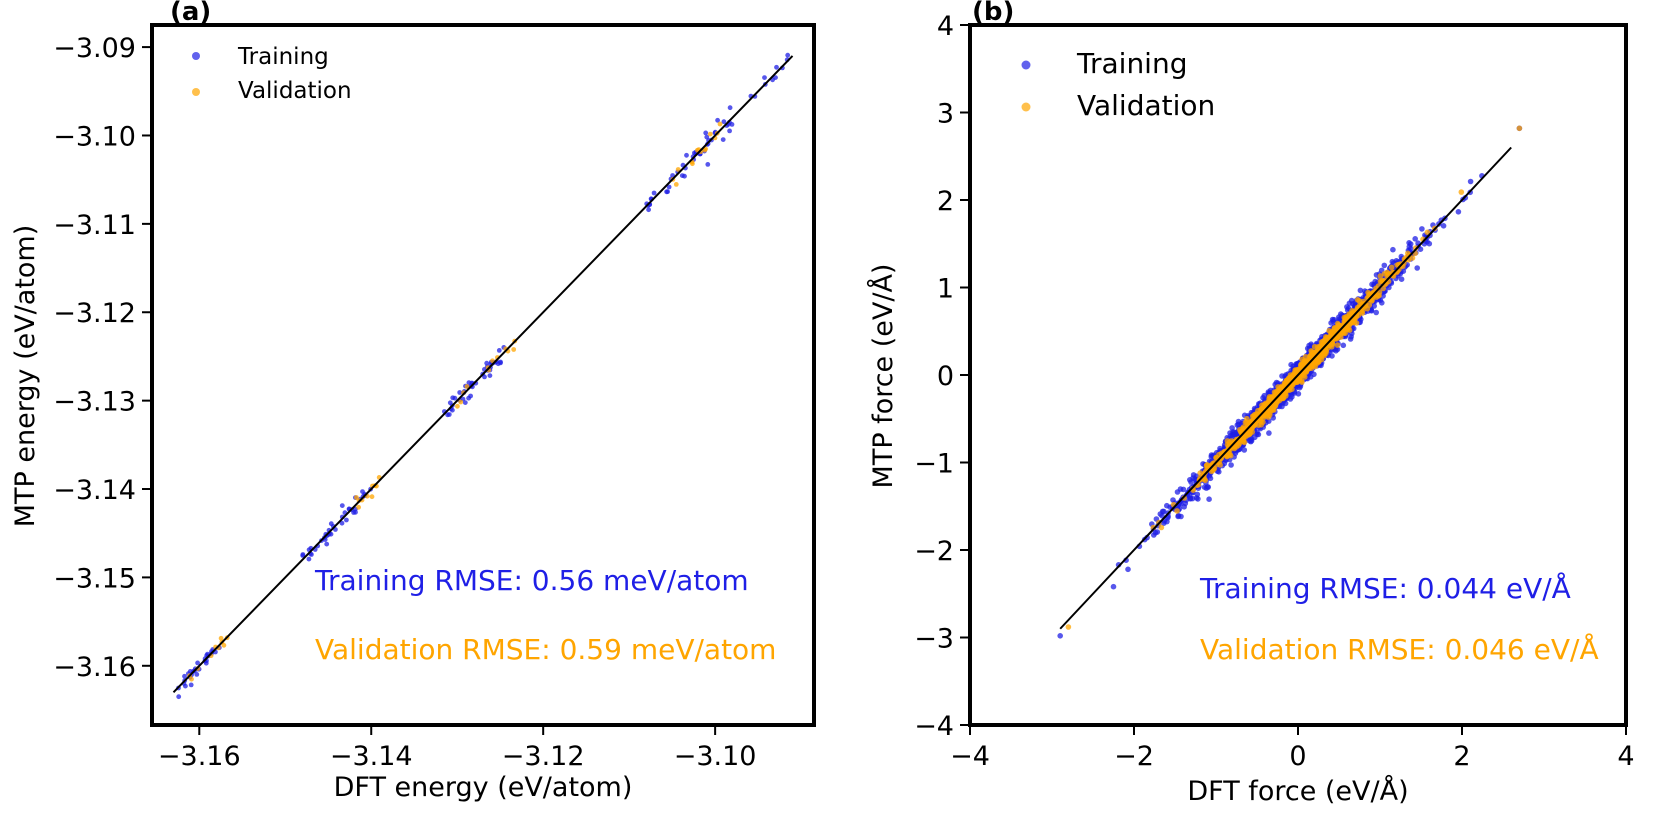 The height and width of the screenshot is (830, 1661). Describe the element at coordinates (199, 756) in the screenshot. I see `x-tick-label: −3.16` at that location.